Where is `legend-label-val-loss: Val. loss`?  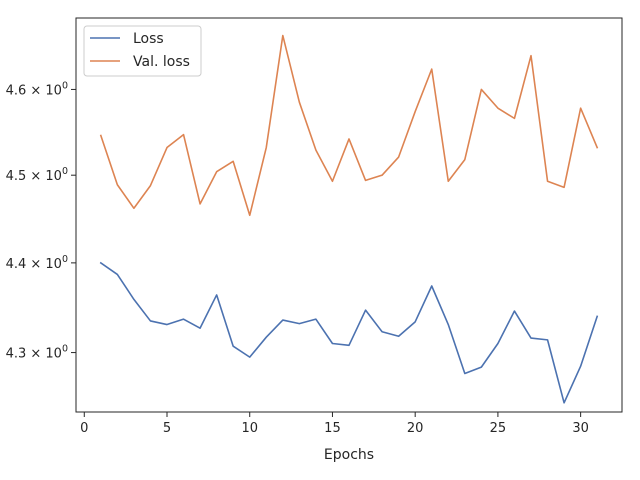
legend-label-val-loss: Val. loss is located at coordinates (161, 62).